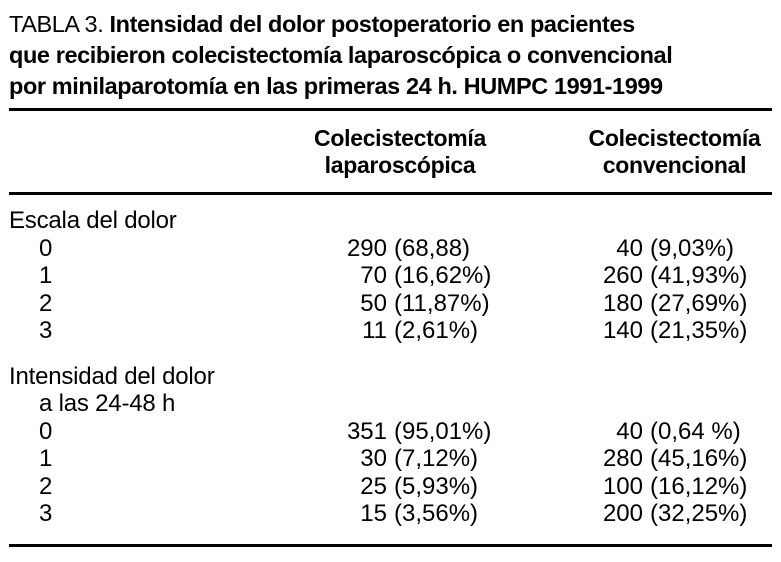 This screenshot has height=562, width=781. Describe the element at coordinates (390, 377) in the screenshot. I see `section-label-row: Intensidad del dolor` at that location.